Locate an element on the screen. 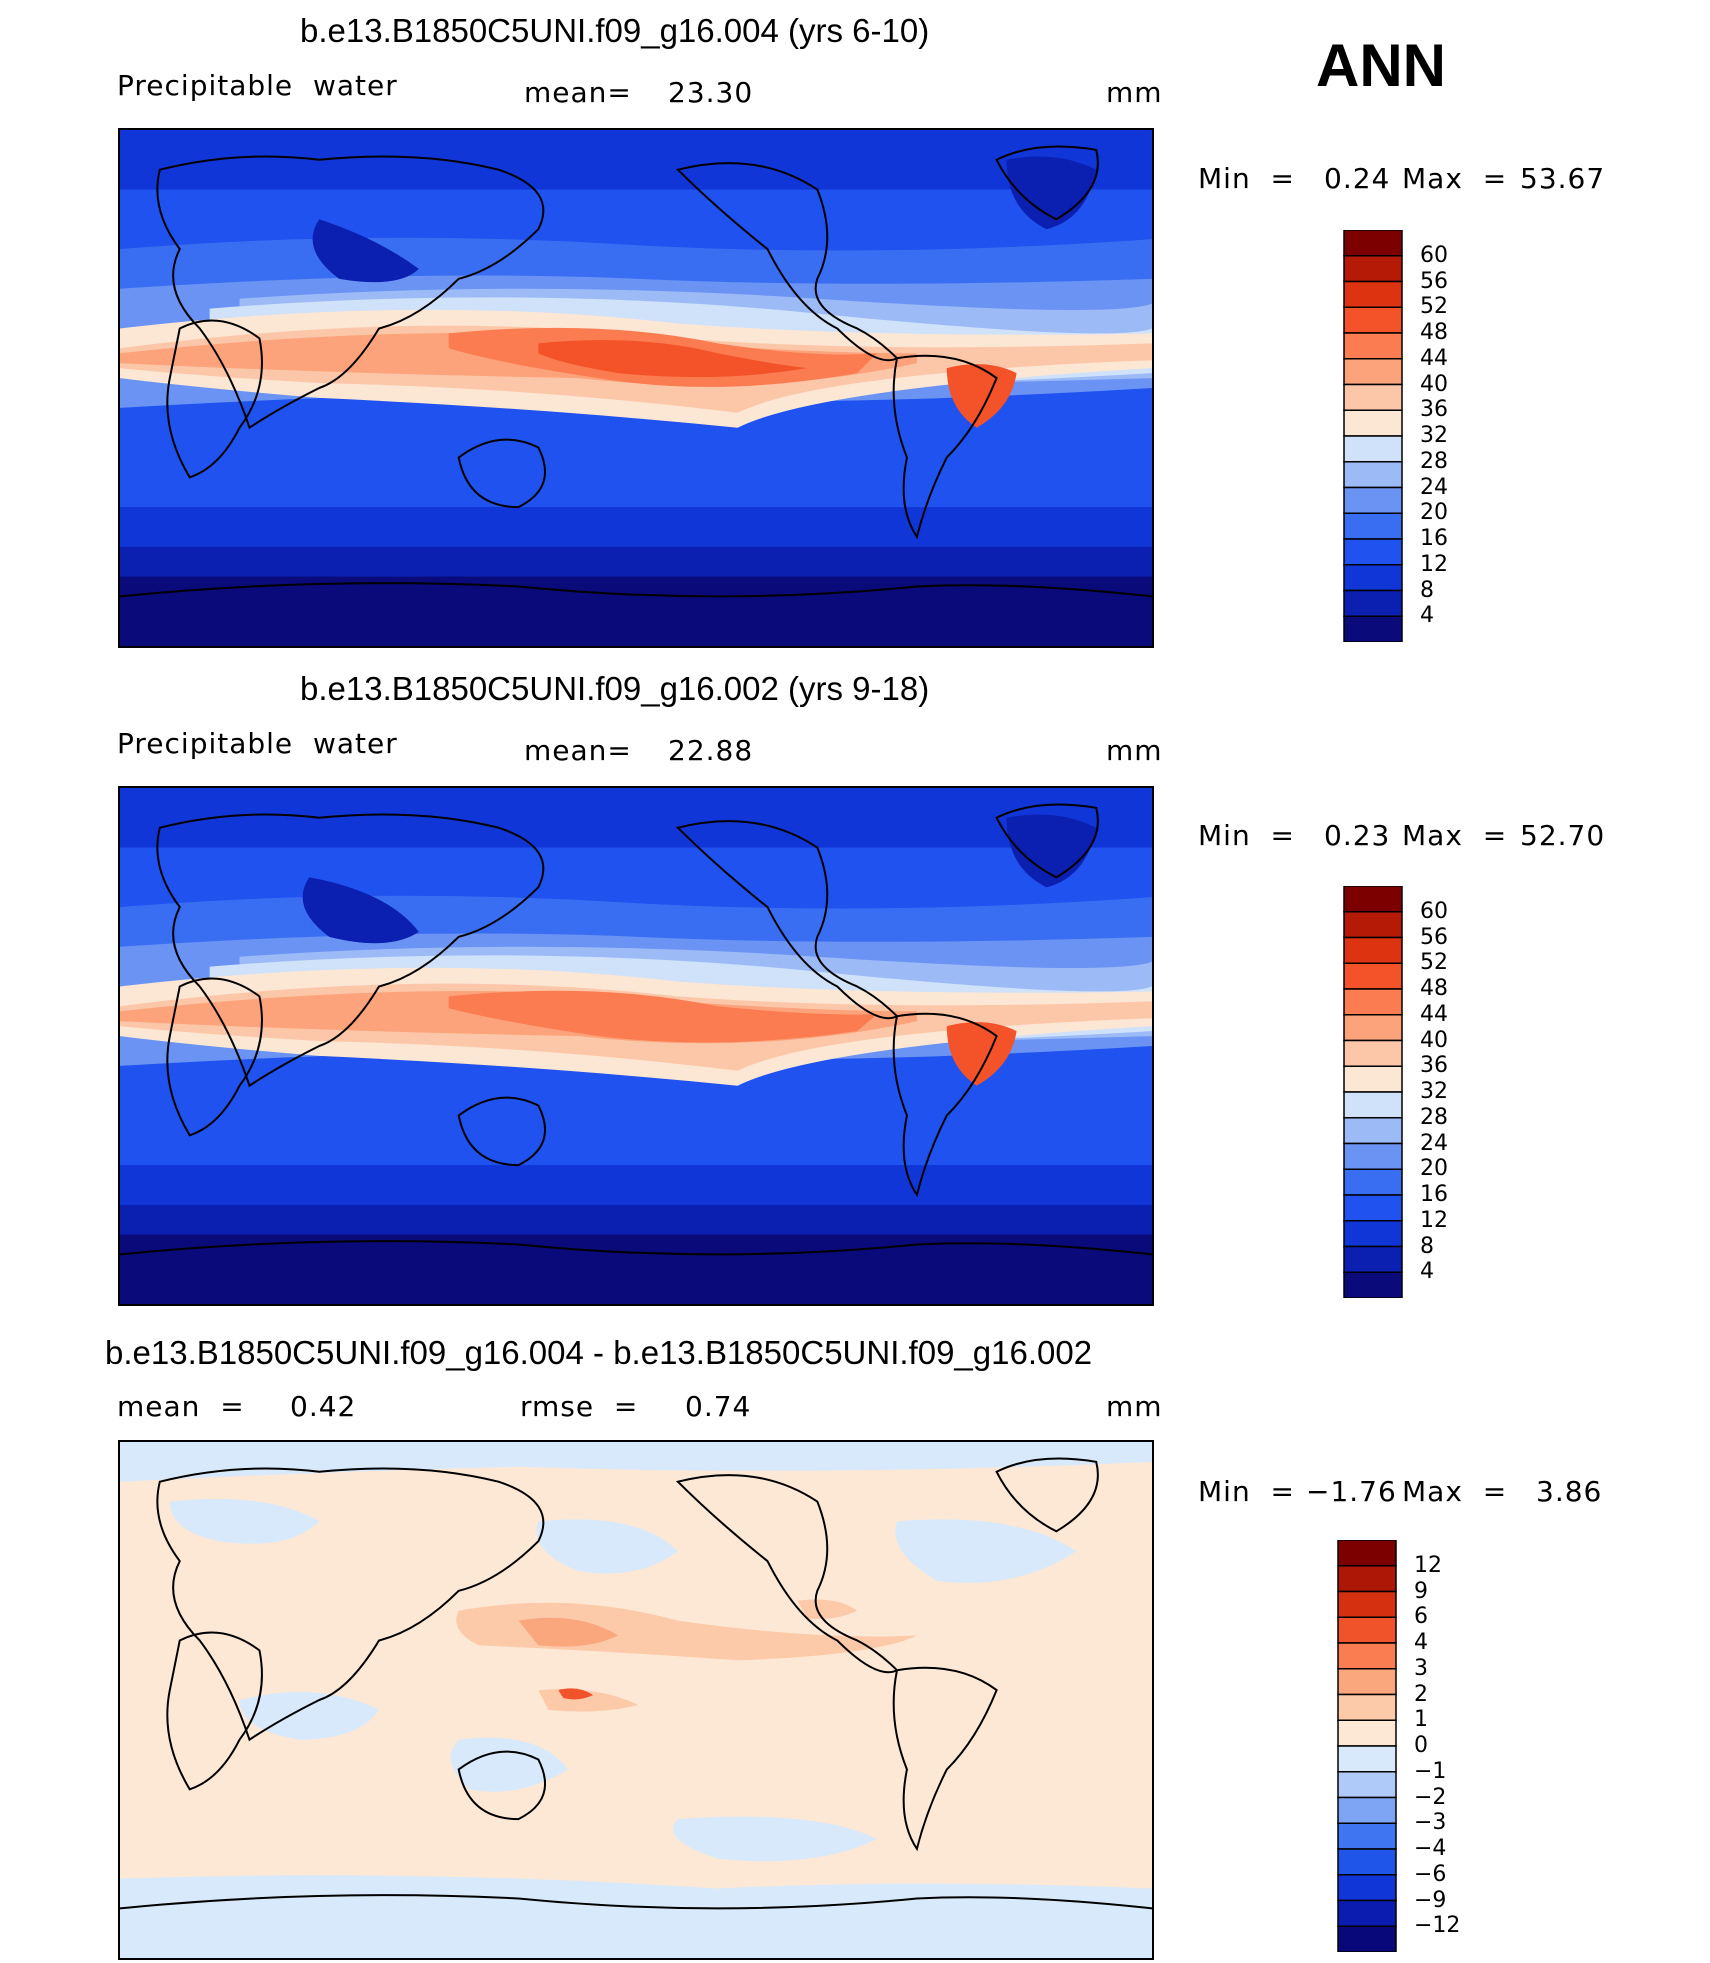 This screenshot has height=1963, width=1710. colorbar-tick-label: 16 is located at coordinates (1434, 538).